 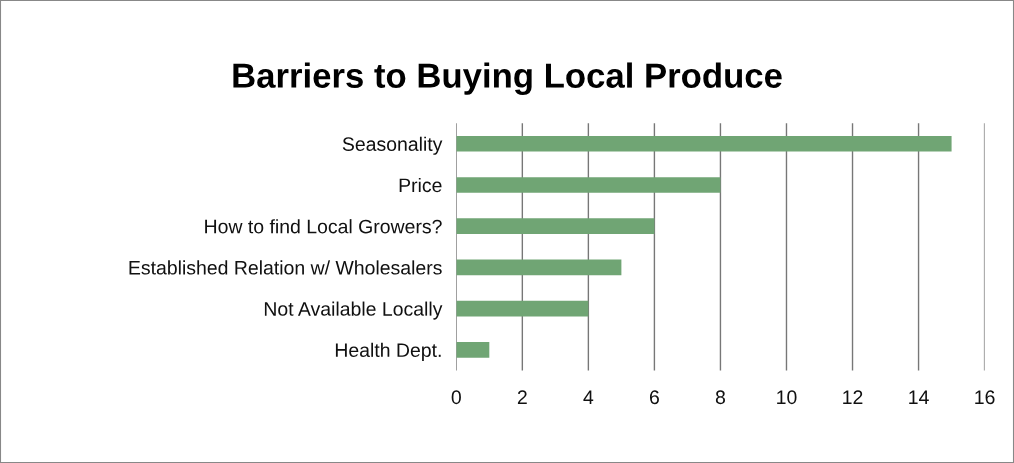 I want to click on x-tick-label: 8, so click(x=720, y=397).